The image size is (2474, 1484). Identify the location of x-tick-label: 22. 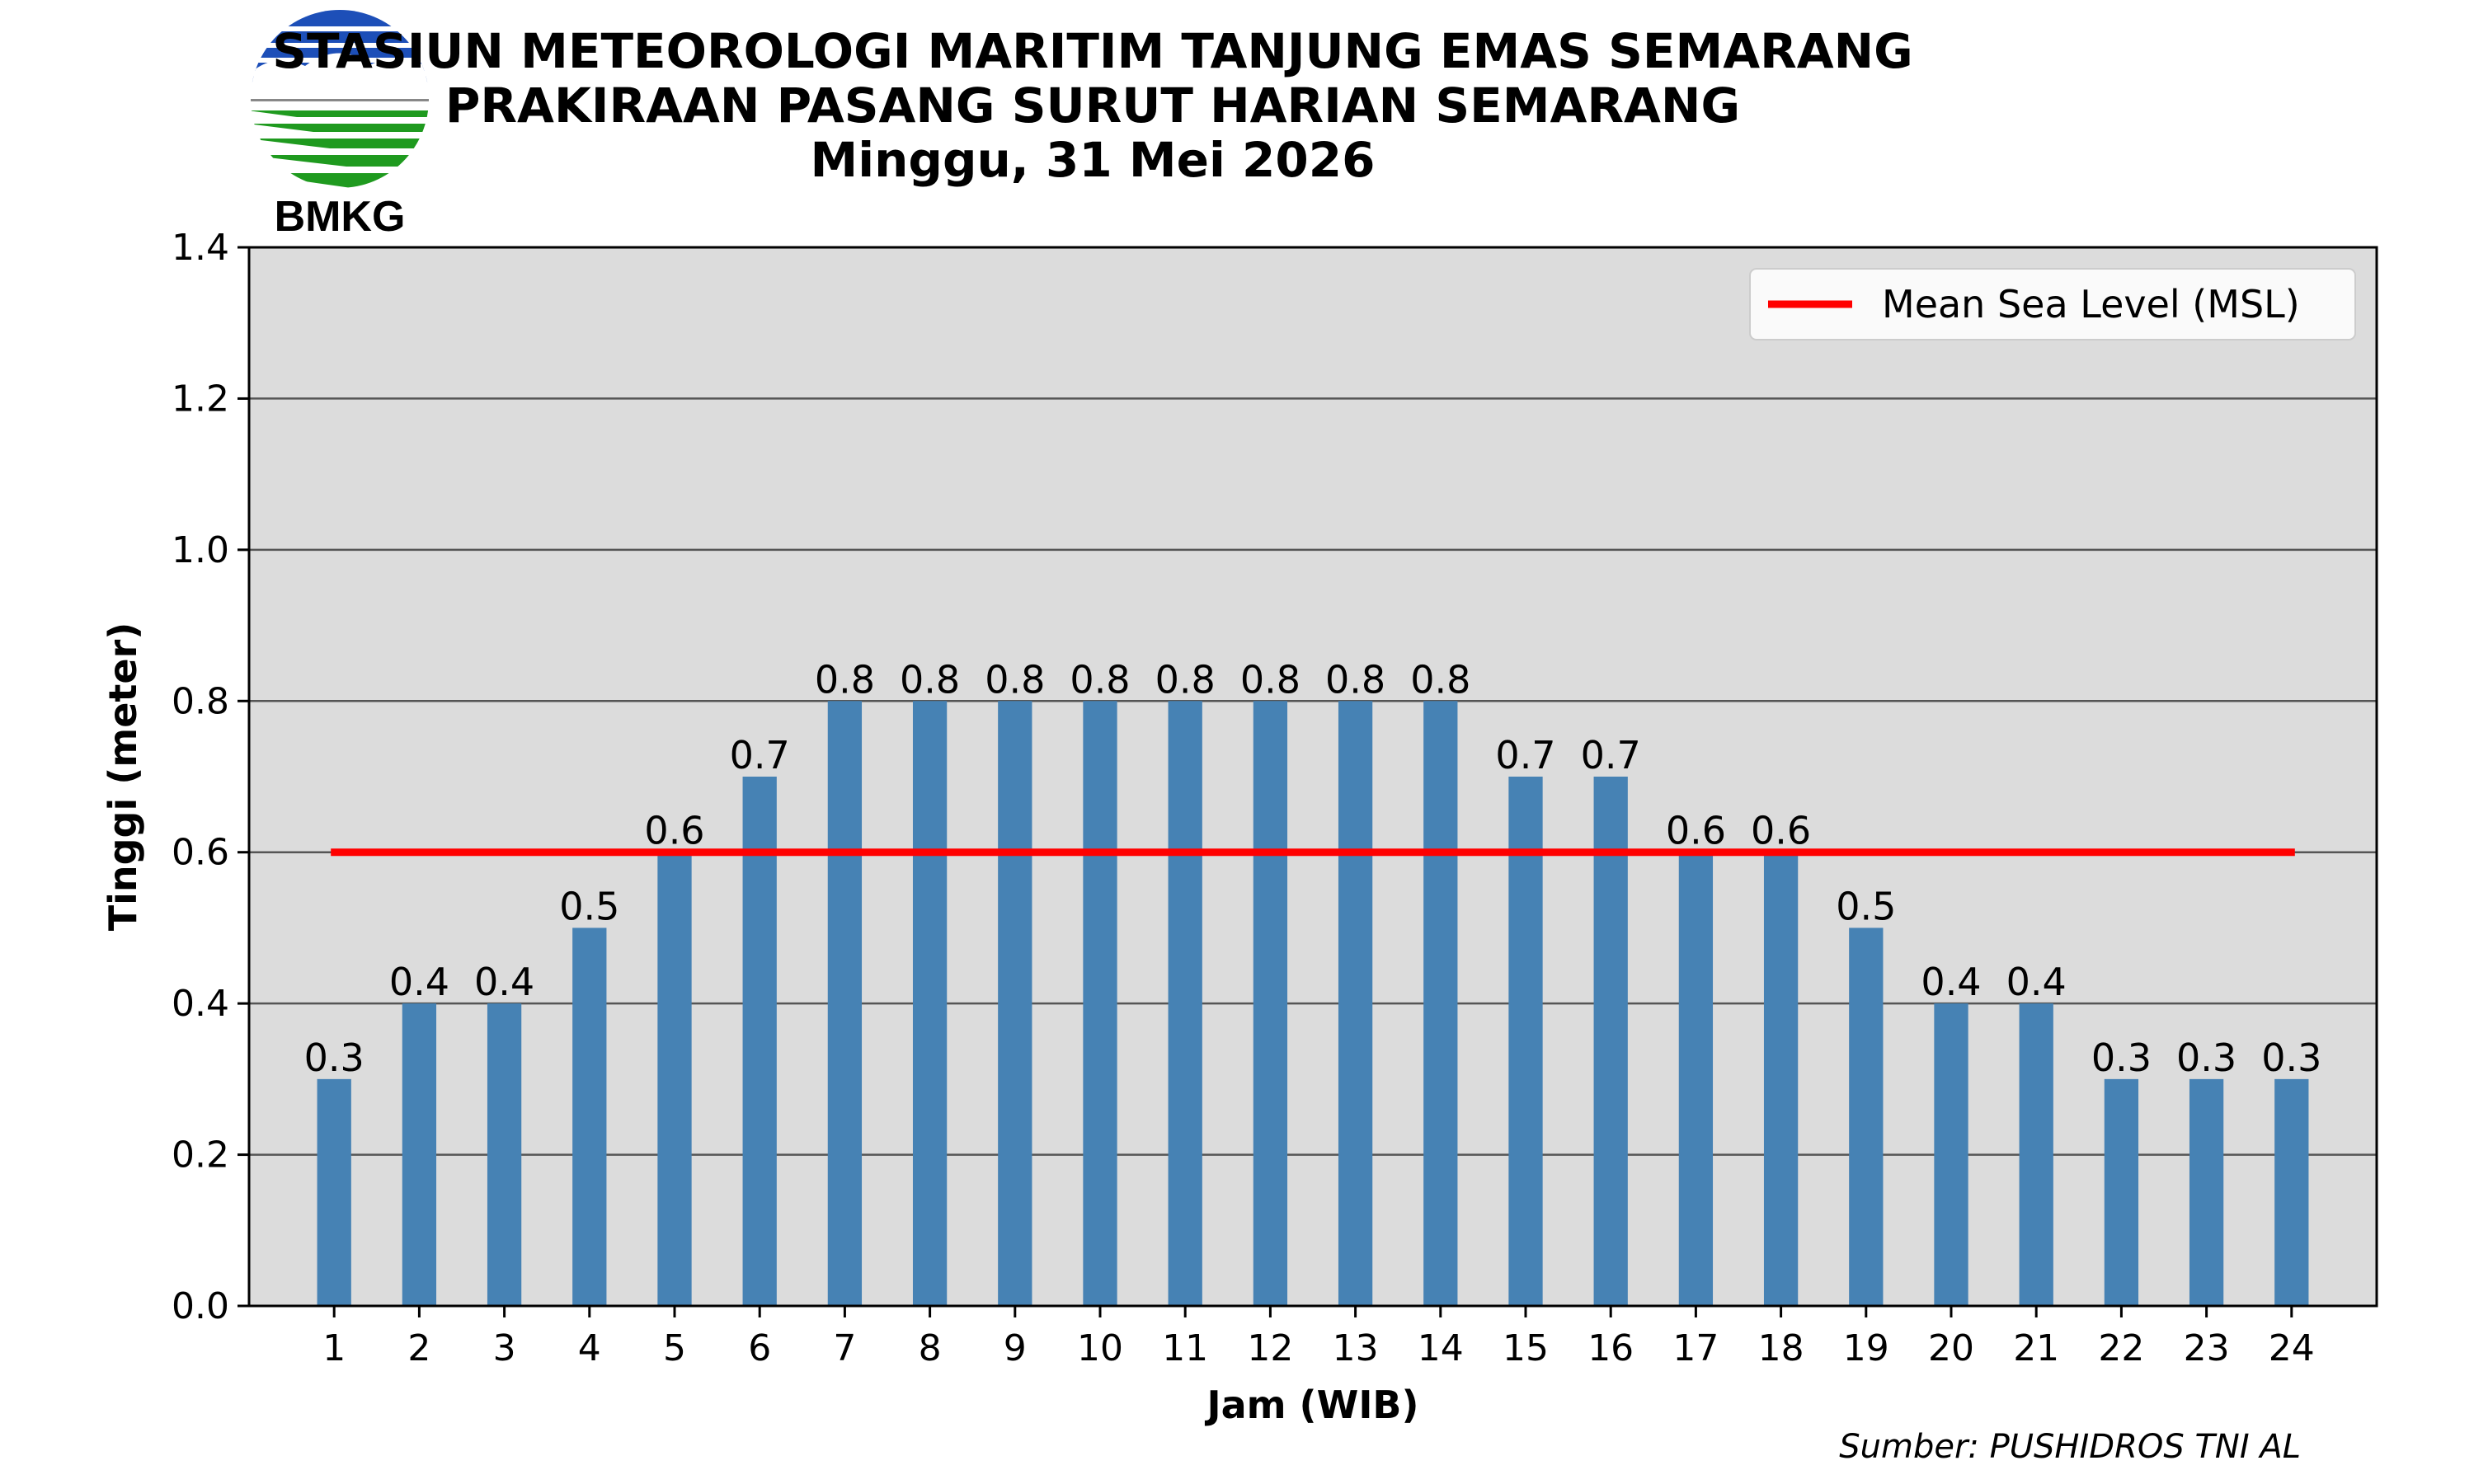
(2121, 1348).